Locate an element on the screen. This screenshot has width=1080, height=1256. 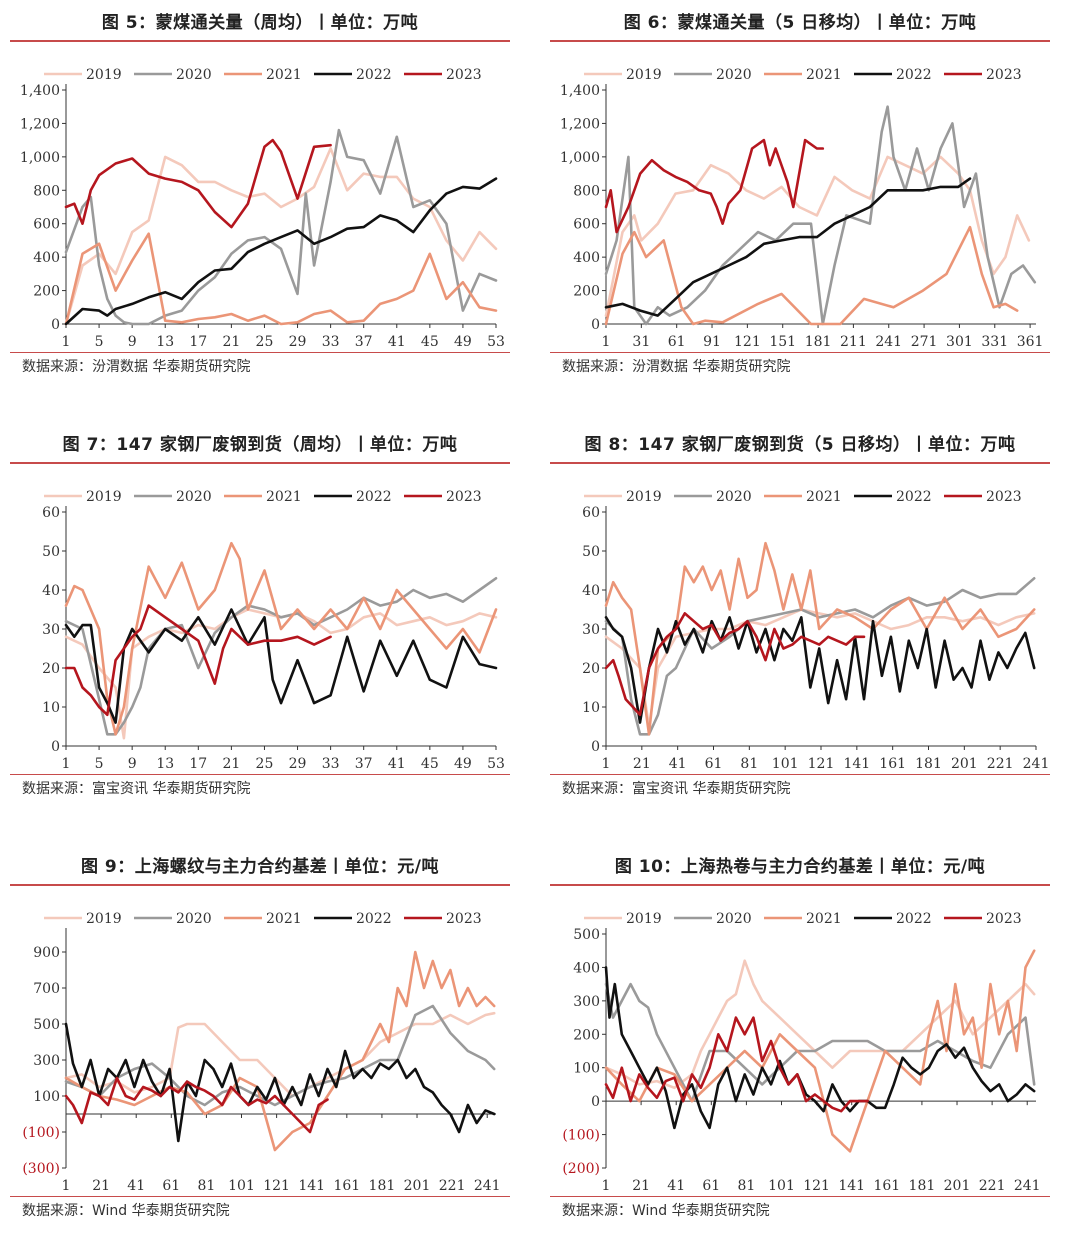
x-tick-label: 9 is located at coordinates (132, 764).